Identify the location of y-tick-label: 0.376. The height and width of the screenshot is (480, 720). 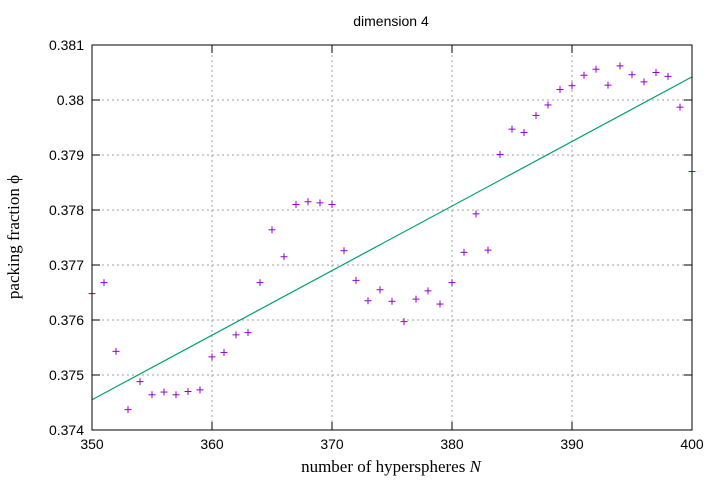
(66, 320).